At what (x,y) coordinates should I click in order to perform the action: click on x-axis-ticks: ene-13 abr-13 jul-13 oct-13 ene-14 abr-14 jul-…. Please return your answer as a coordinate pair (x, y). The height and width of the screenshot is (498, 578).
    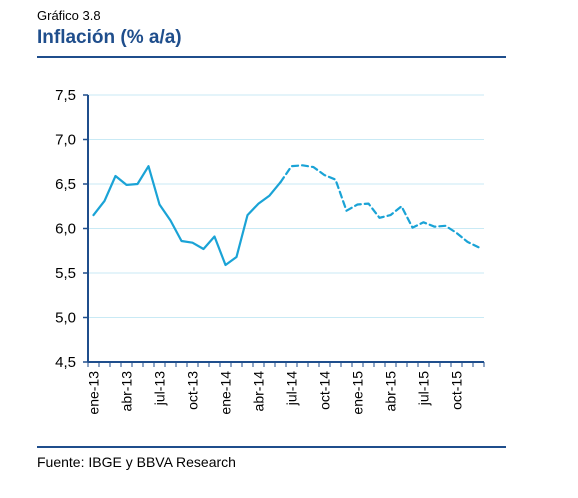
    Looking at the image, I should click on (275, 393).